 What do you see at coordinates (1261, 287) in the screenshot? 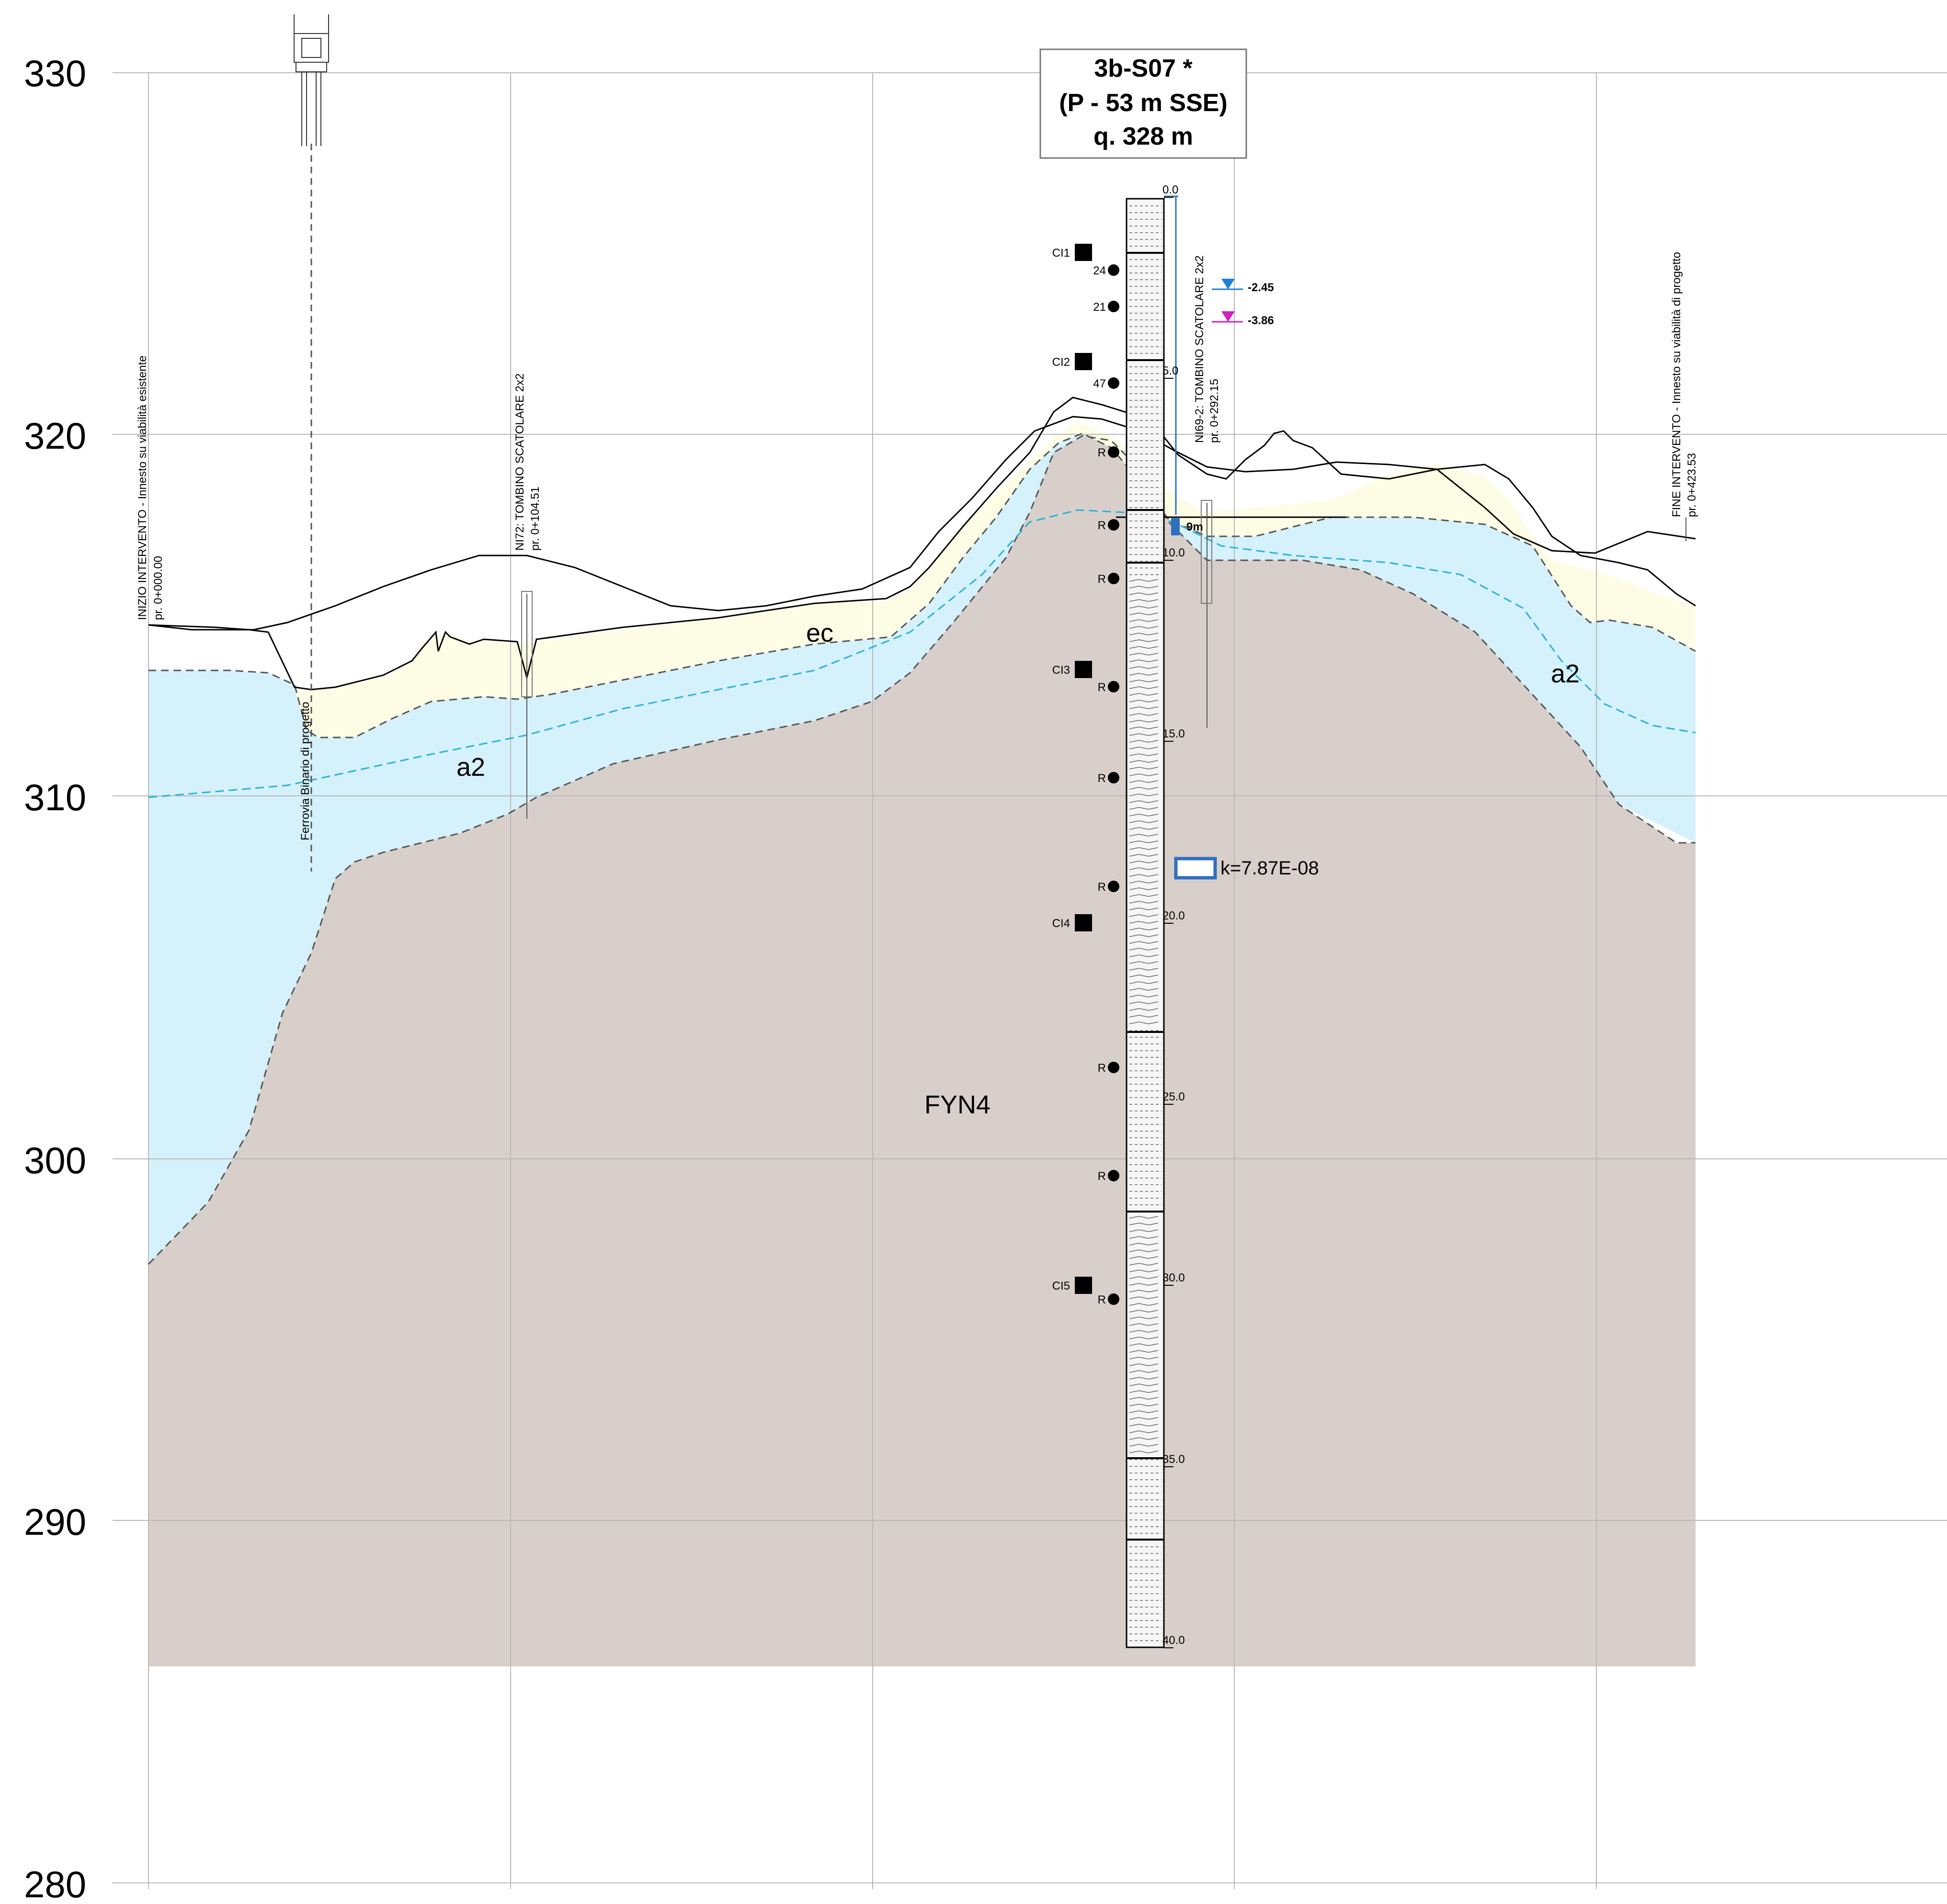
I see `water-level-1-value: -2.45` at bounding box center [1261, 287].